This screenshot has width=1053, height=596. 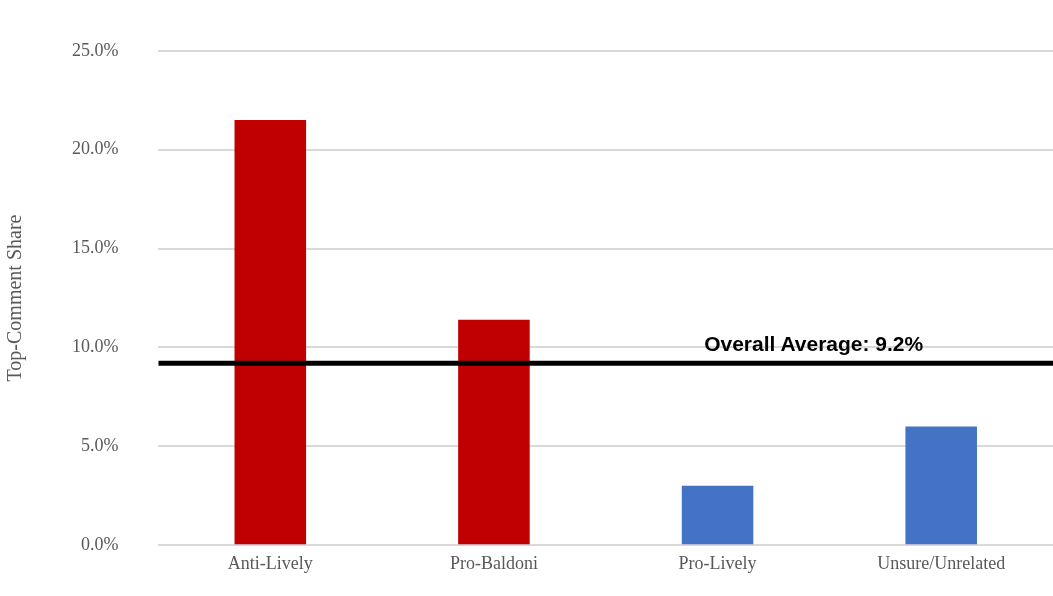 I want to click on x-tick-label: Anti-Lively, so click(x=270, y=562).